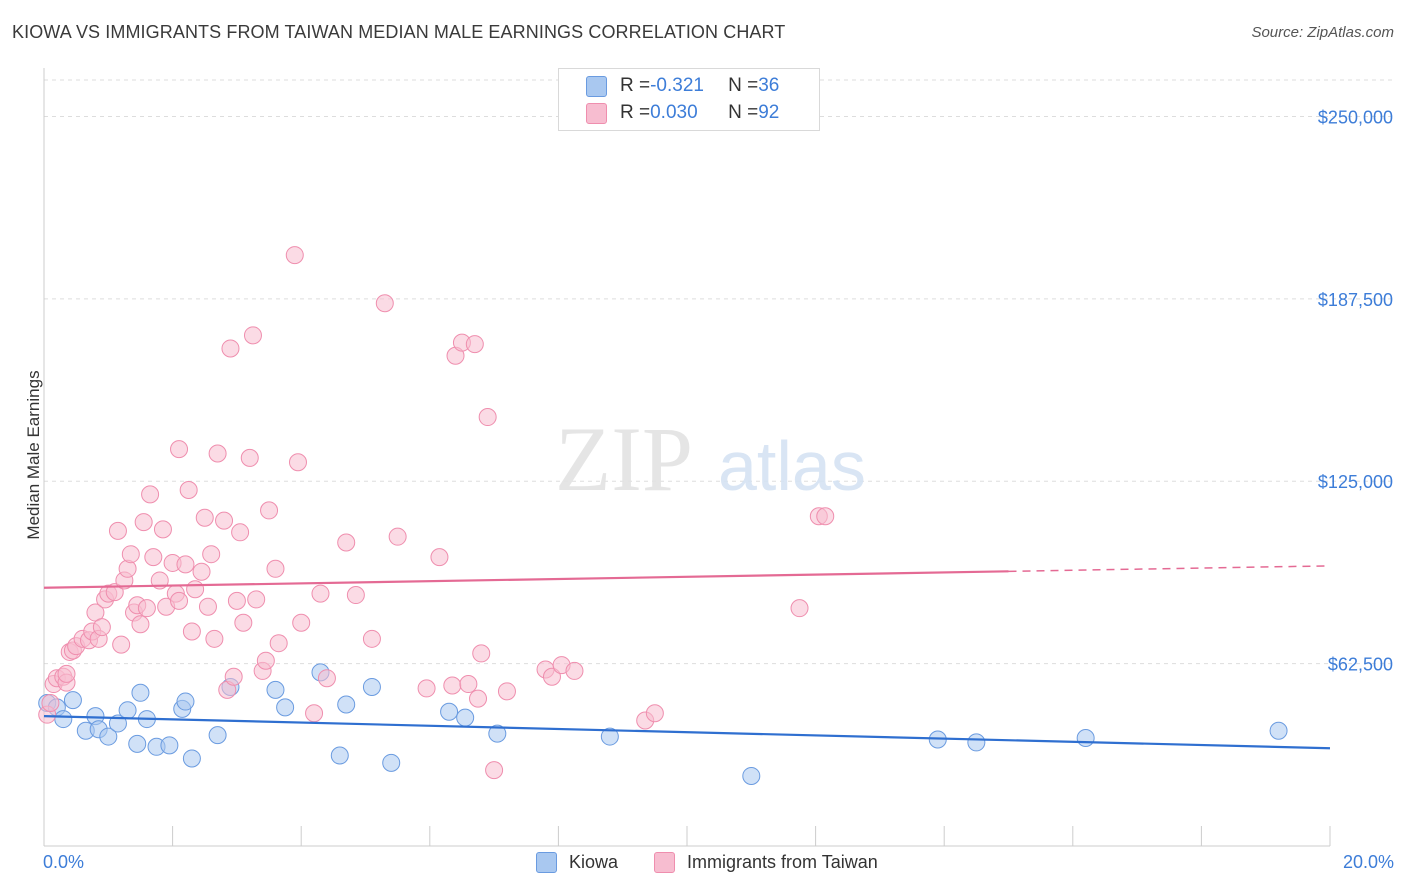 This screenshot has width=1406, height=892. I want to click on y-tick-label: $250,000, so click(1355, 117).